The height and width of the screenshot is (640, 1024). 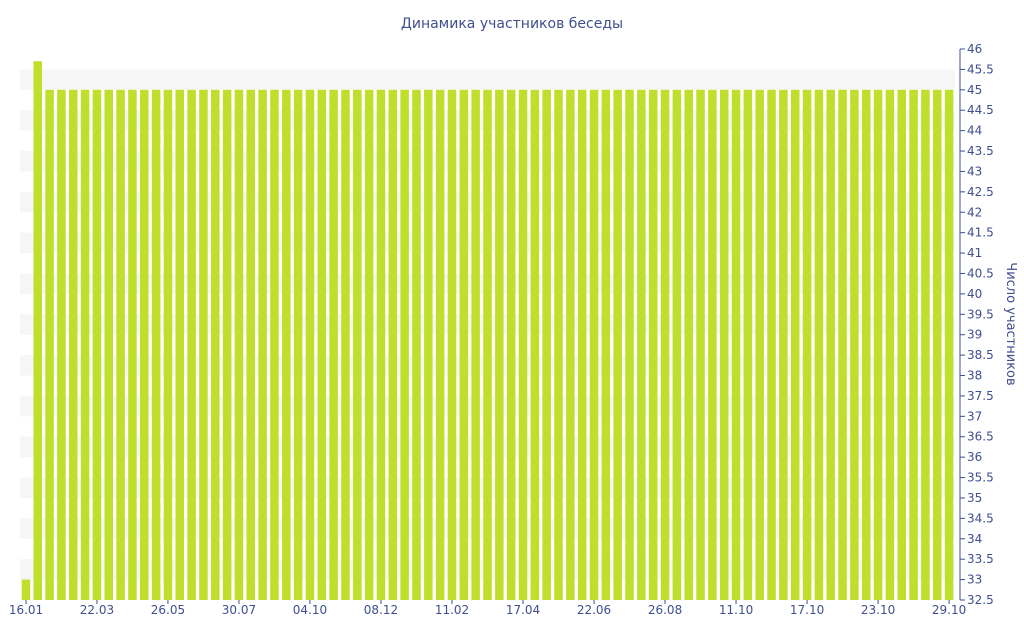 What do you see at coordinates (594, 610) in the screenshot?
I see `x-tick-label: 22.06` at bounding box center [594, 610].